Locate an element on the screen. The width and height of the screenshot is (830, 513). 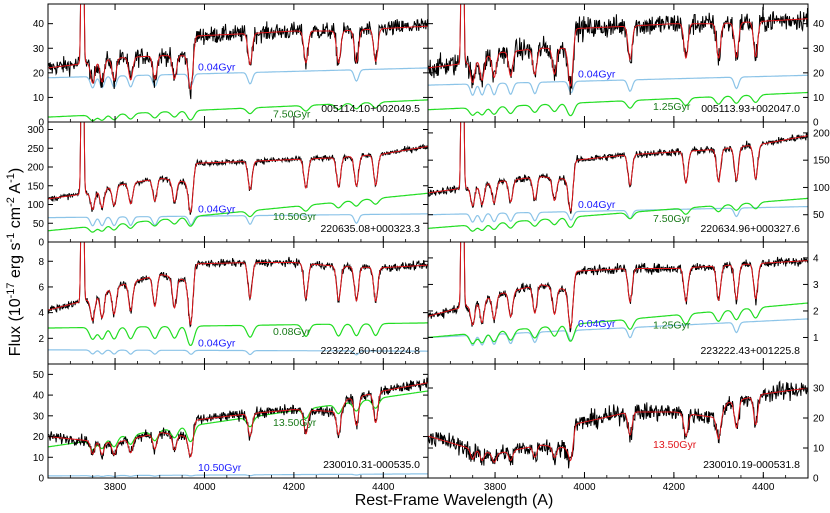
single-age-label: 13.50Gyr is located at coordinates (675, 445).